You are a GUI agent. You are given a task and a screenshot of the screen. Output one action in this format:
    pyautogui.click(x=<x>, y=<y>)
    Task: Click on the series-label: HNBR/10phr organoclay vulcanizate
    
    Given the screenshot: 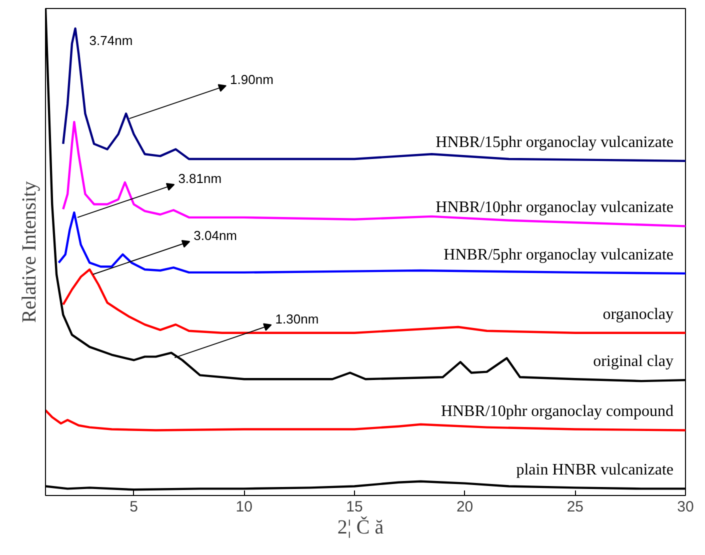 What is the action you would take?
    pyautogui.click(x=555, y=207)
    